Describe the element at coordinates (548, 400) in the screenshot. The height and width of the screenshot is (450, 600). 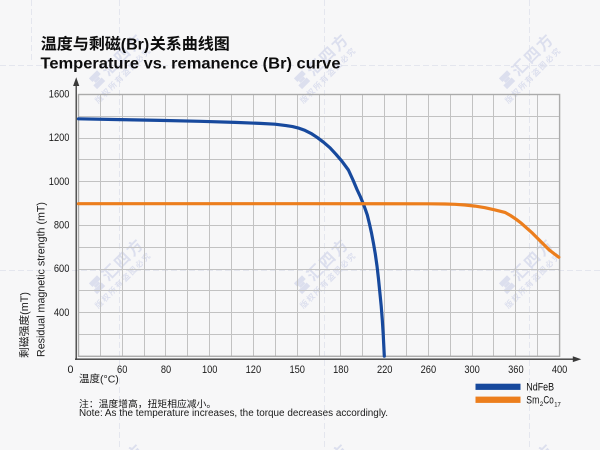
I see `svg-text: Co` at that location.